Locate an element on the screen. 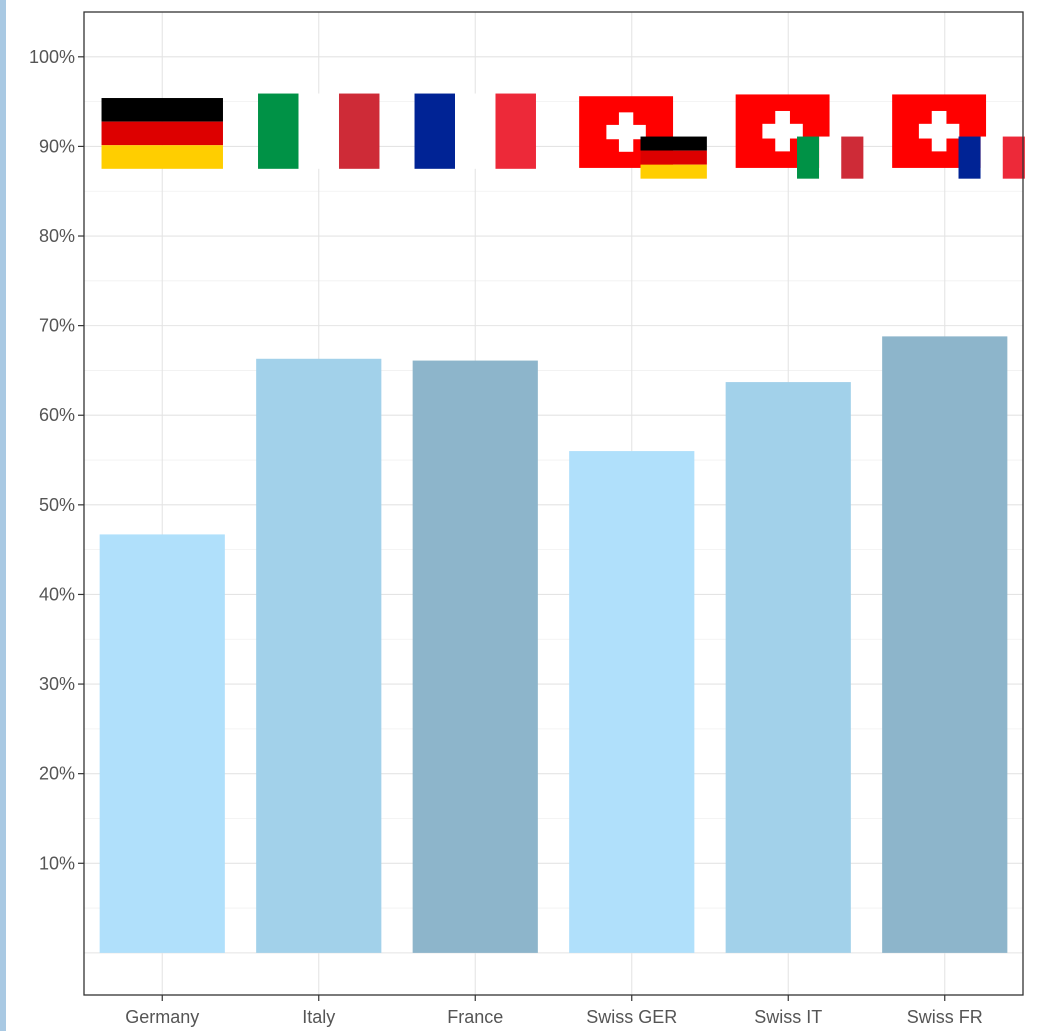  y-tick-label: 10% is located at coordinates (57, 863).